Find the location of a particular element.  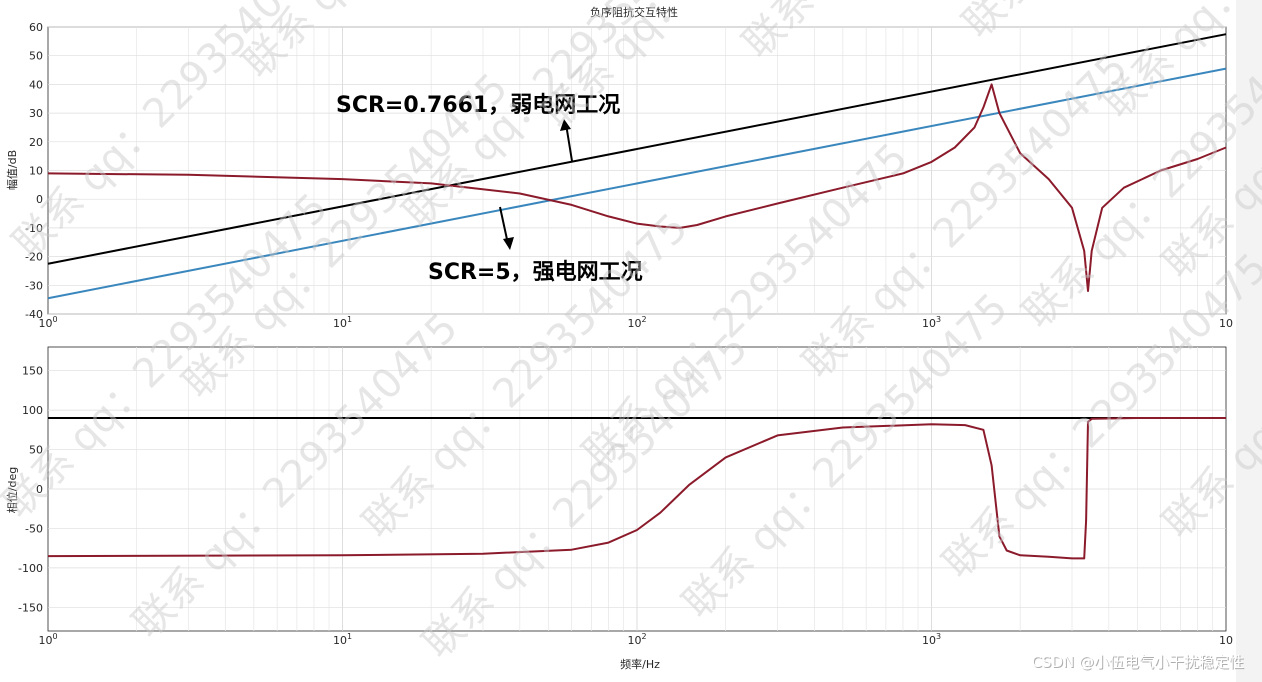

credit-shadow: CSDN @小伍电气小干扰稳定性 is located at coordinates (1138, 663).